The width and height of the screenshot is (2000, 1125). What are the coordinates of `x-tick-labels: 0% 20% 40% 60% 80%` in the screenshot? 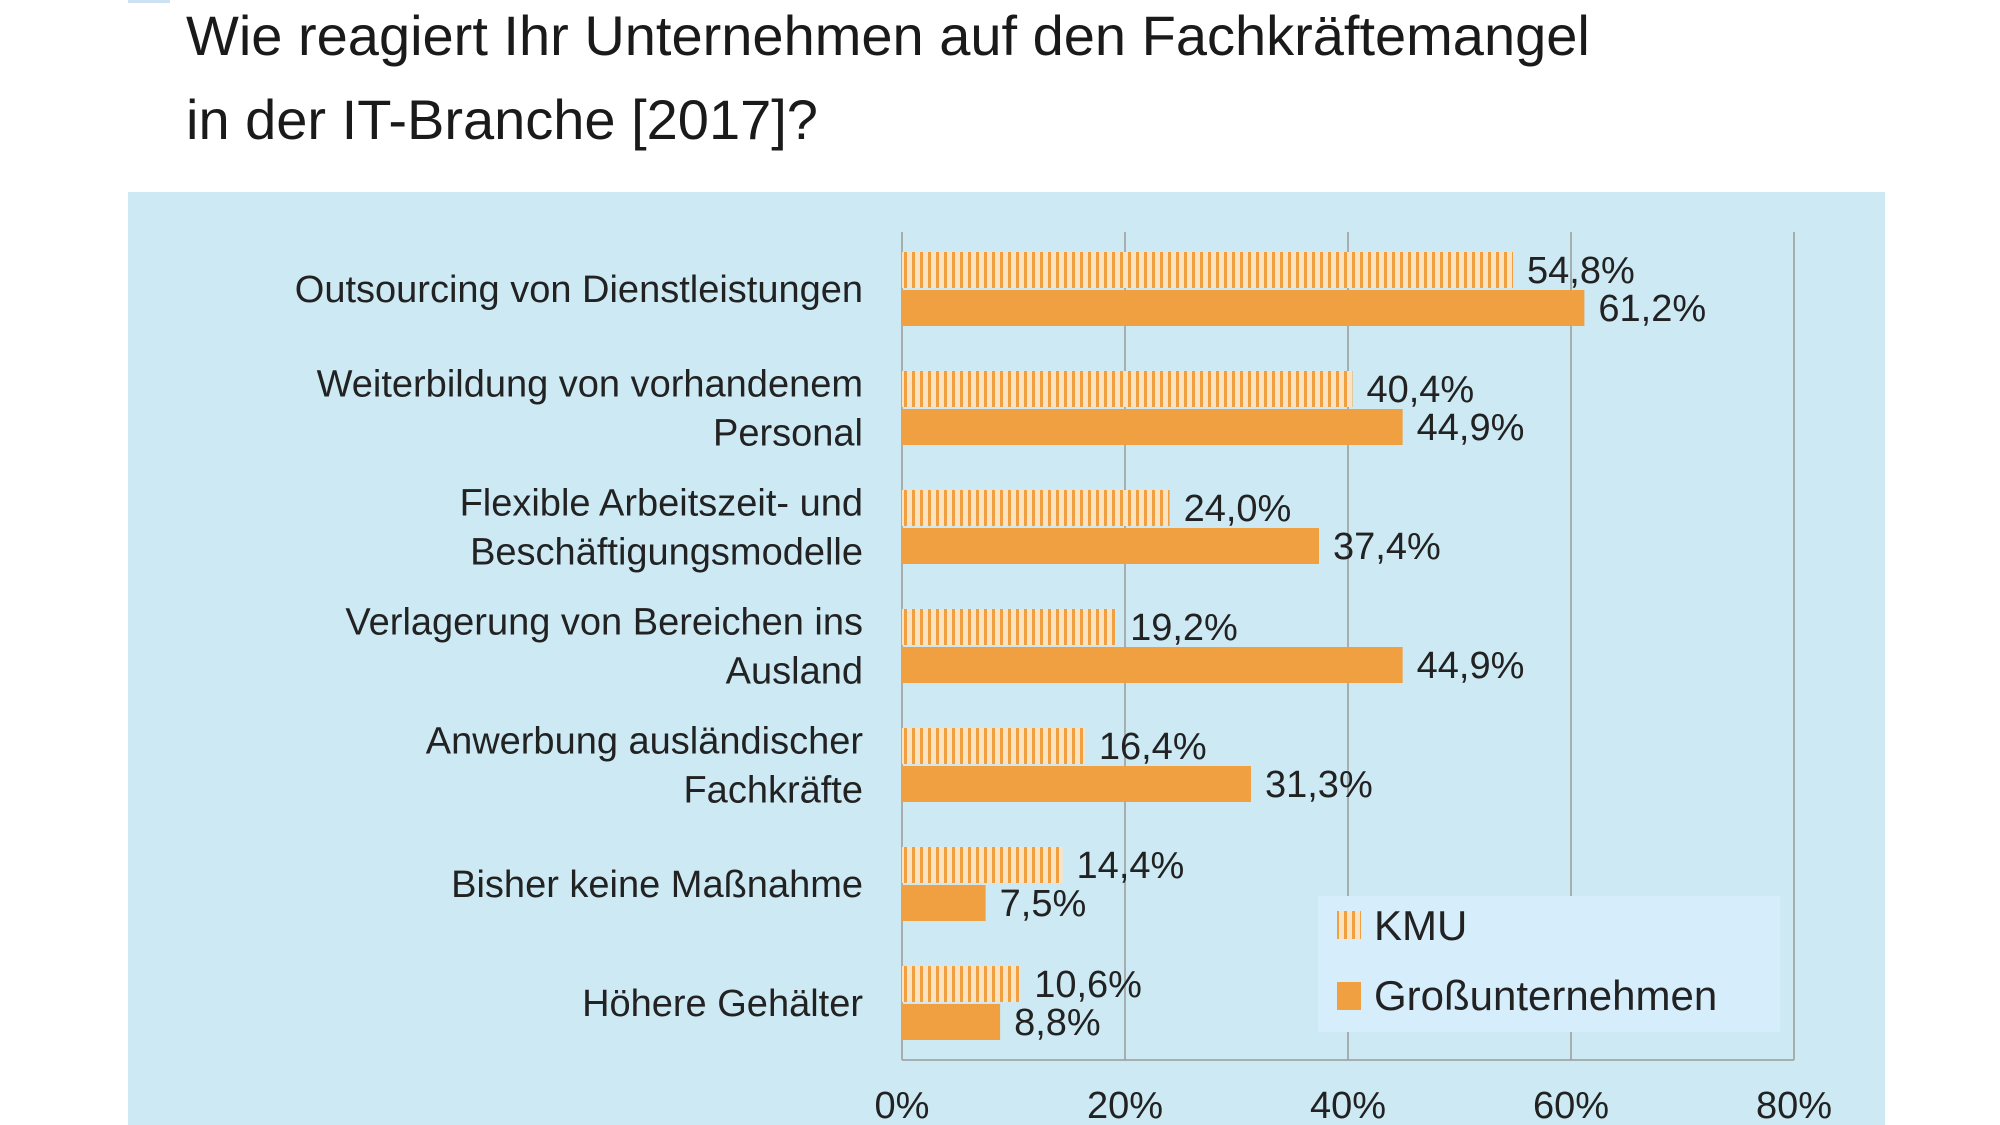 It's located at (1353, 1105).